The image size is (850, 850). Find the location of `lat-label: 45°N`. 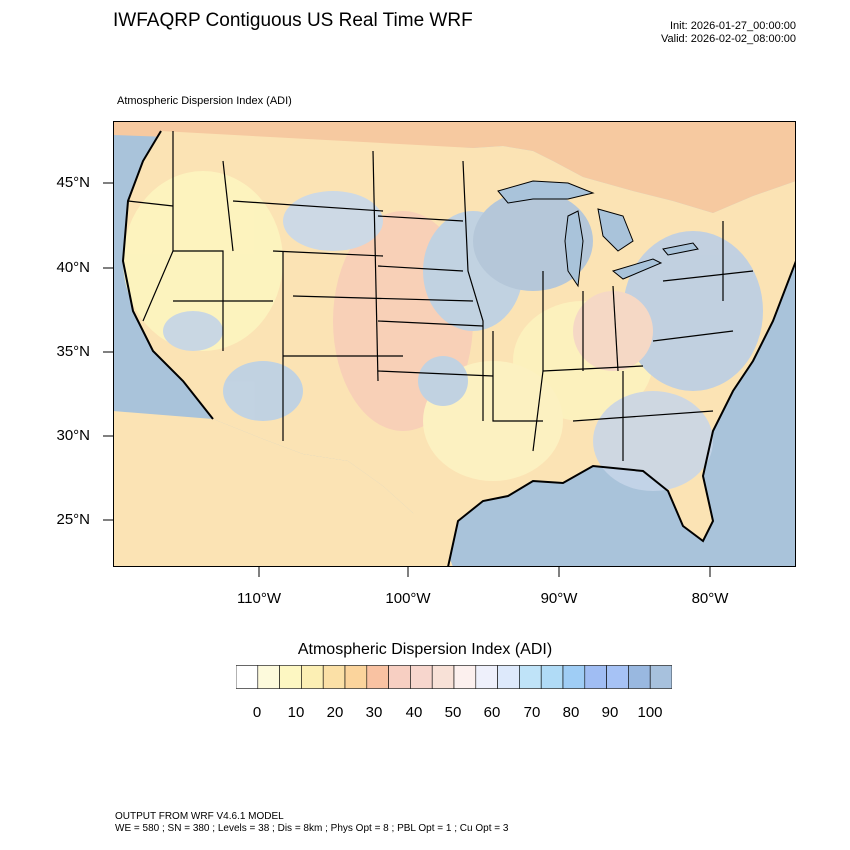

lat-label: 45°N is located at coordinates (73, 182).